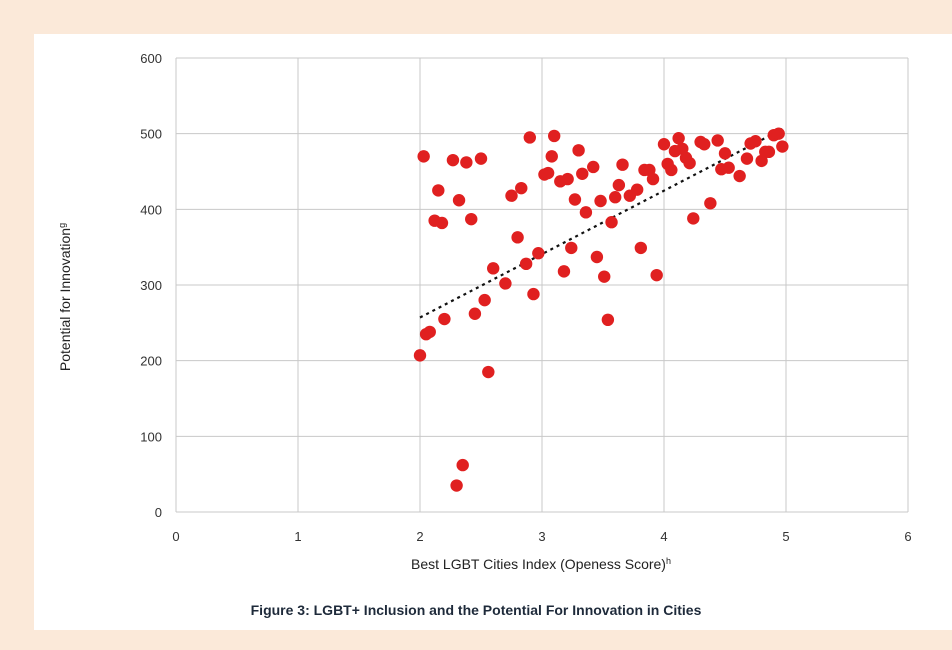 Image resolution: width=952 pixels, height=650 pixels. Describe the element at coordinates (538, 564) in the screenshot. I see `x-axis-title-text: Best LGBT Cities Index (Openess Score)` at that location.